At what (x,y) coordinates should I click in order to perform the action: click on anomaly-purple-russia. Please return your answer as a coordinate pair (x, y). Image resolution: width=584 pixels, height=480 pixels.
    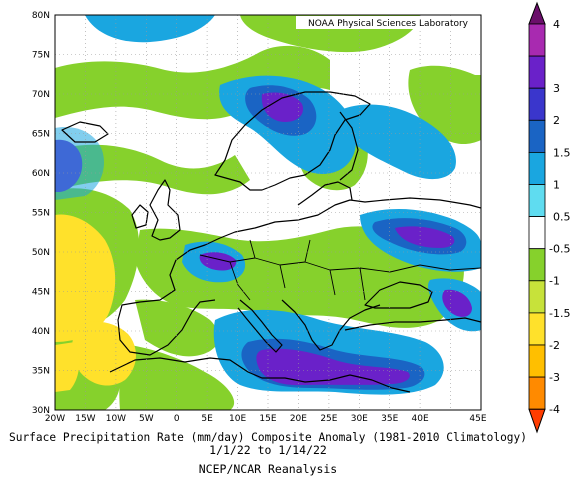
    Looking at the image, I should click on (425, 237).